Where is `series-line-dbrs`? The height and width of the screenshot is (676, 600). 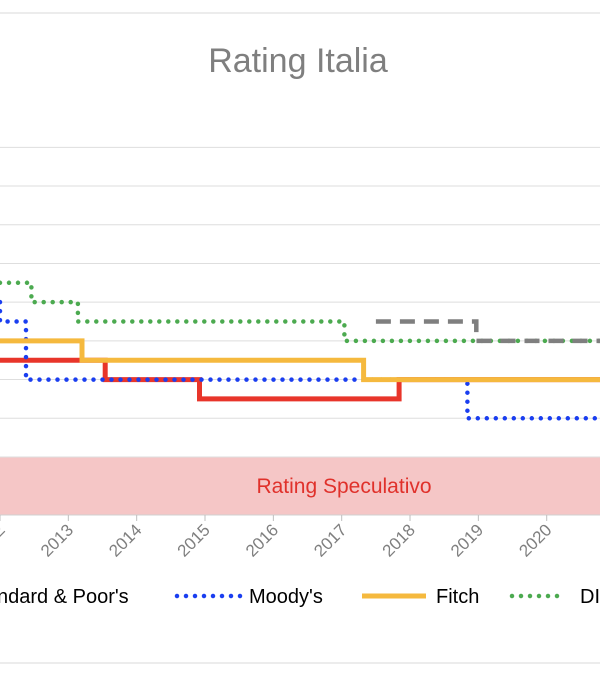
series-line-dbrs is located at coordinates (300, 312).